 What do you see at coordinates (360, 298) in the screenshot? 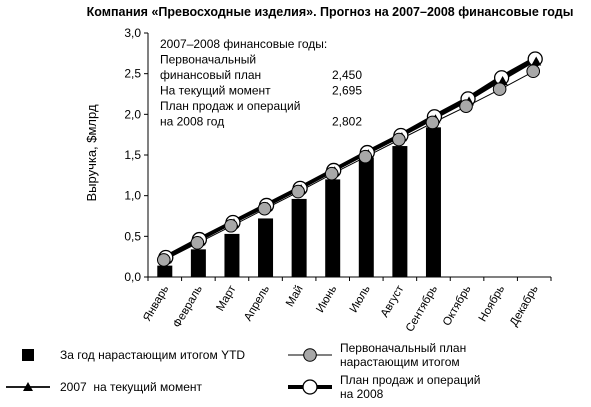
I see `x-tick-label: Июль` at bounding box center [360, 298].